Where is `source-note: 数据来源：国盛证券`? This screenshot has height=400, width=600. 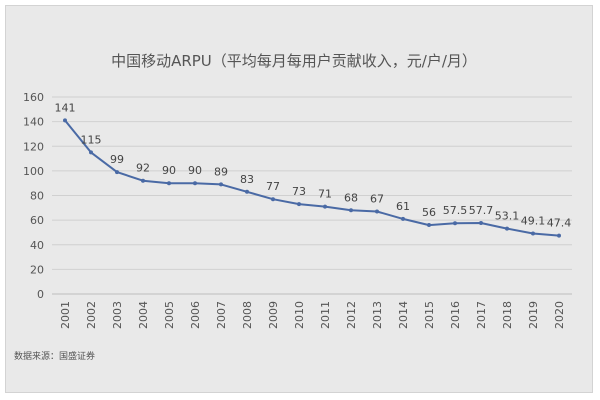 source-note: 数据来源：国盛证券 is located at coordinates (55, 357).